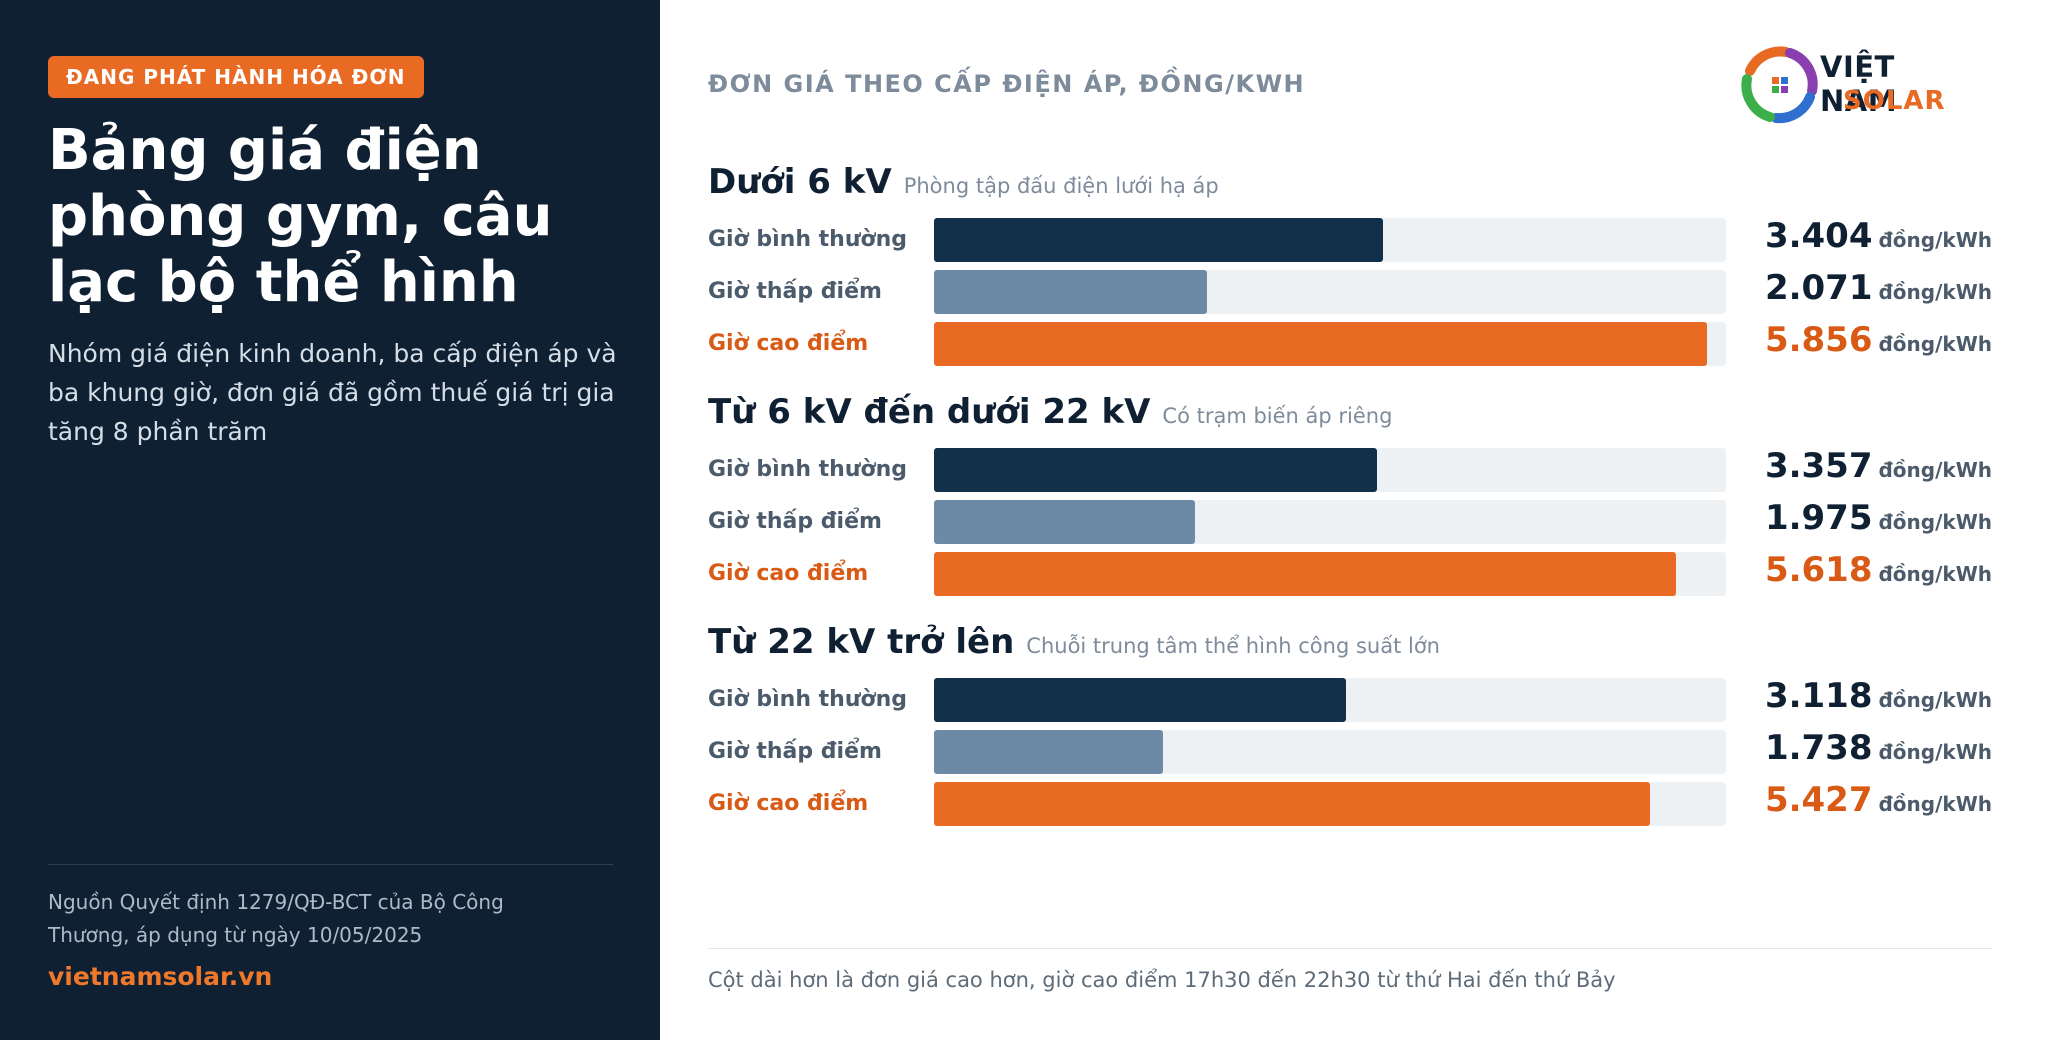 Image resolution: width=2048 pixels, height=1040 pixels. I want to click on logo-word-vietnam: VIỆT NAM, so click(1859, 84).